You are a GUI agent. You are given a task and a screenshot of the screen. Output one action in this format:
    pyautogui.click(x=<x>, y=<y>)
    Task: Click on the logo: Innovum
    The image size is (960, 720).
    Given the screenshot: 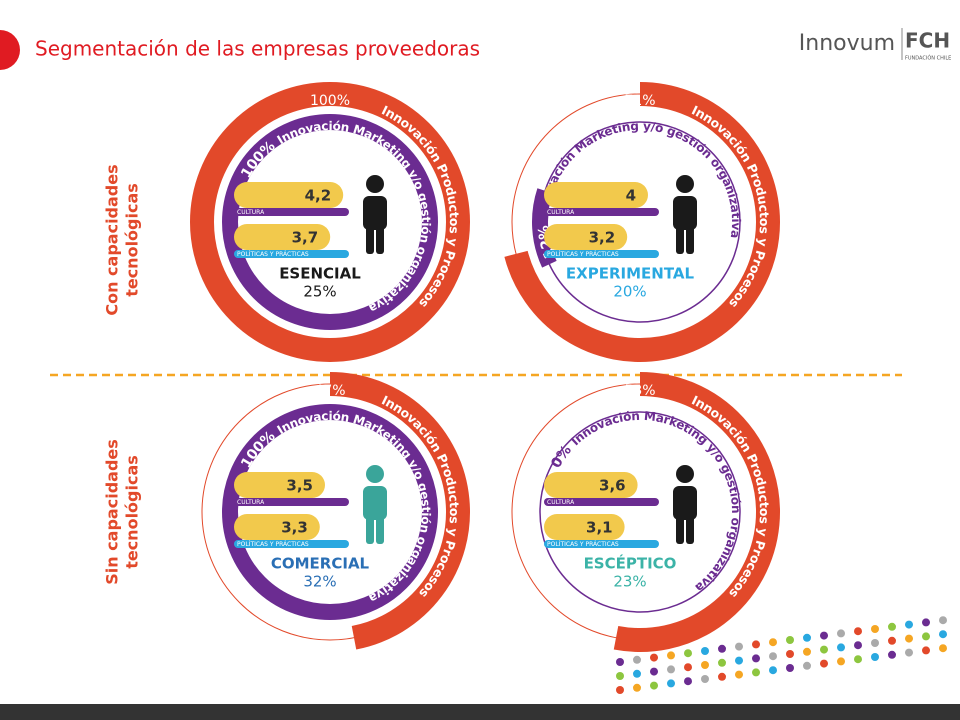 What is the action you would take?
    pyautogui.click(x=847, y=43)
    